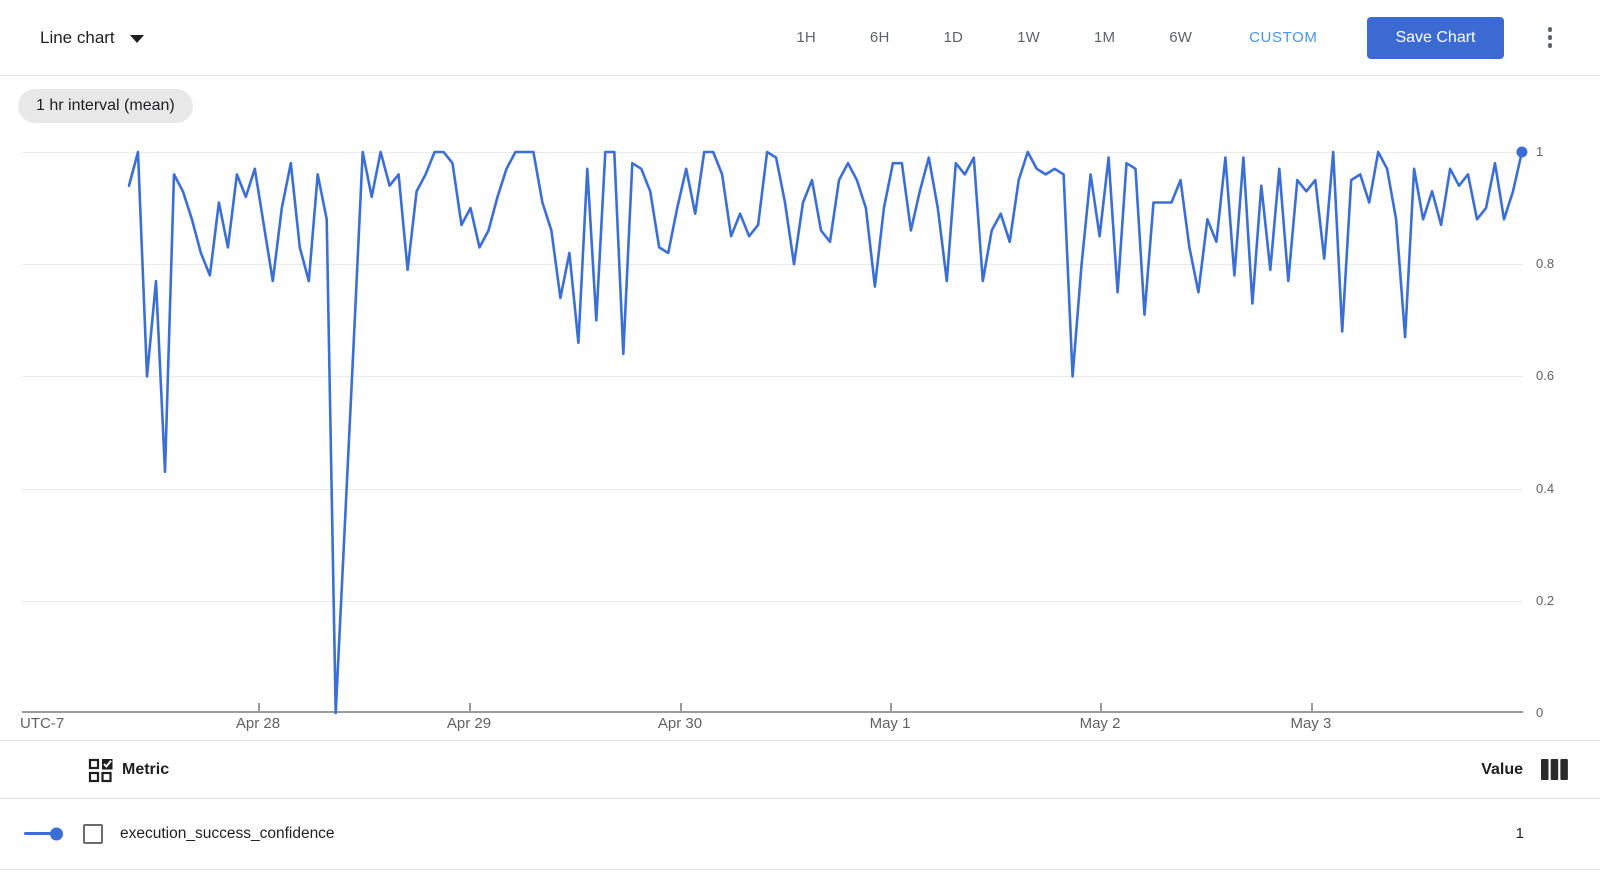 The width and height of the screenshot is (1600, 889). I want to click on range-button-custom: CUSTOM, so click(1283, 37).